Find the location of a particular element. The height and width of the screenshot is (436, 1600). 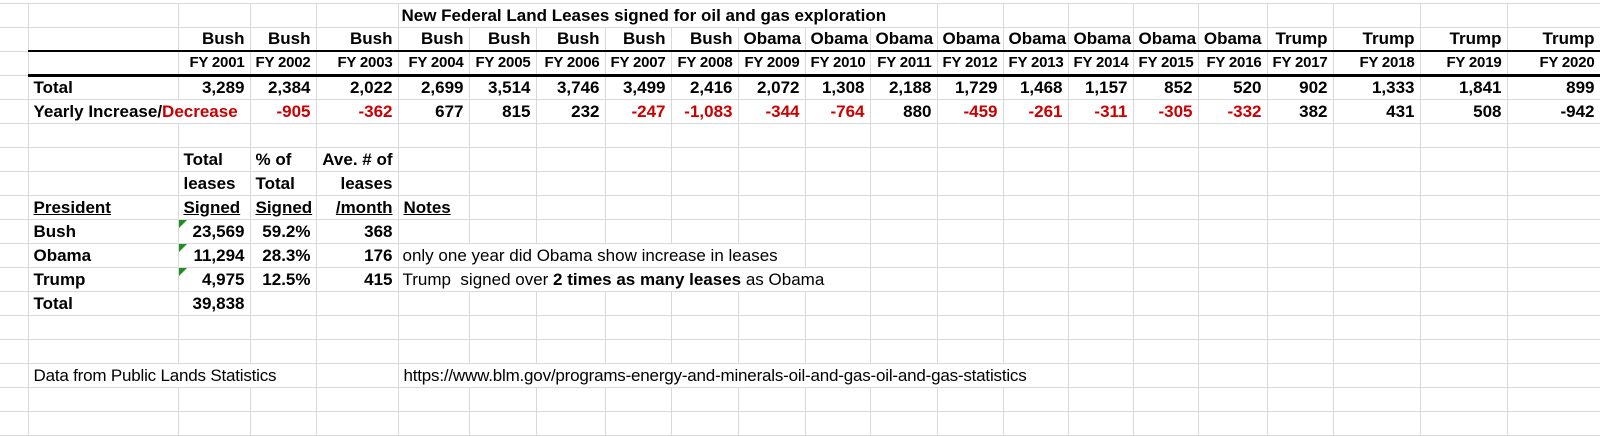

total-value: 3,499 is located at coordinates (638, 87).